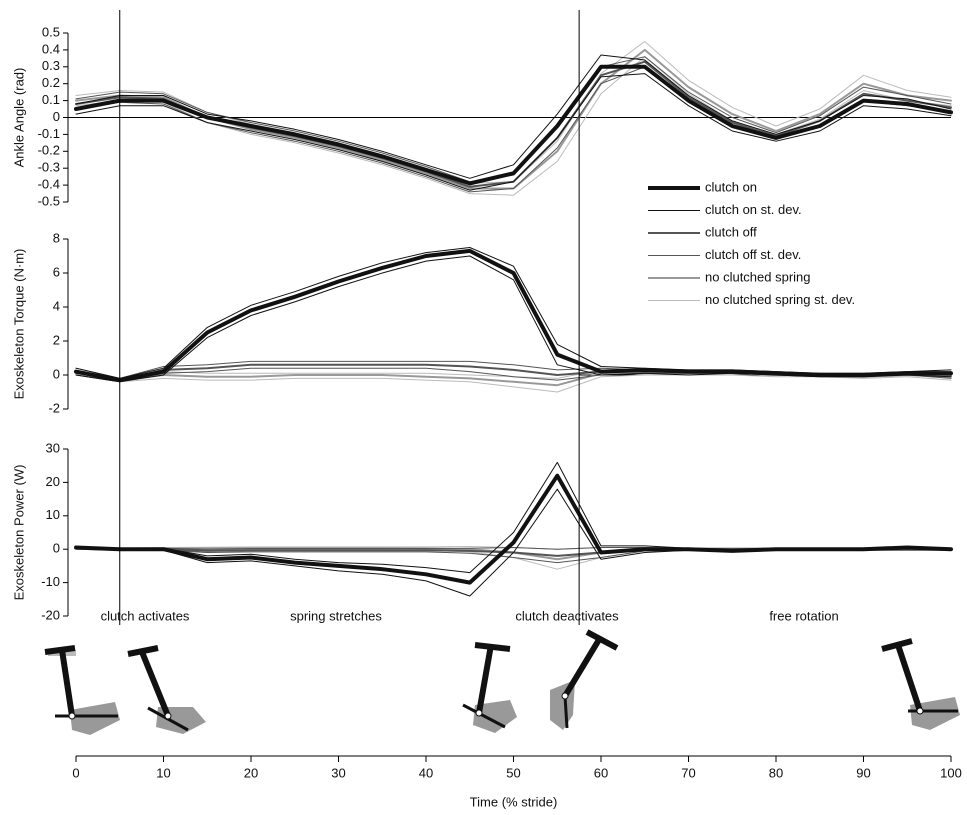 The image size is (967, 815). Describe the element at coordinates (753, 209) in the screenshot. I see `legend-label: clutch on st. dev.` at that location.